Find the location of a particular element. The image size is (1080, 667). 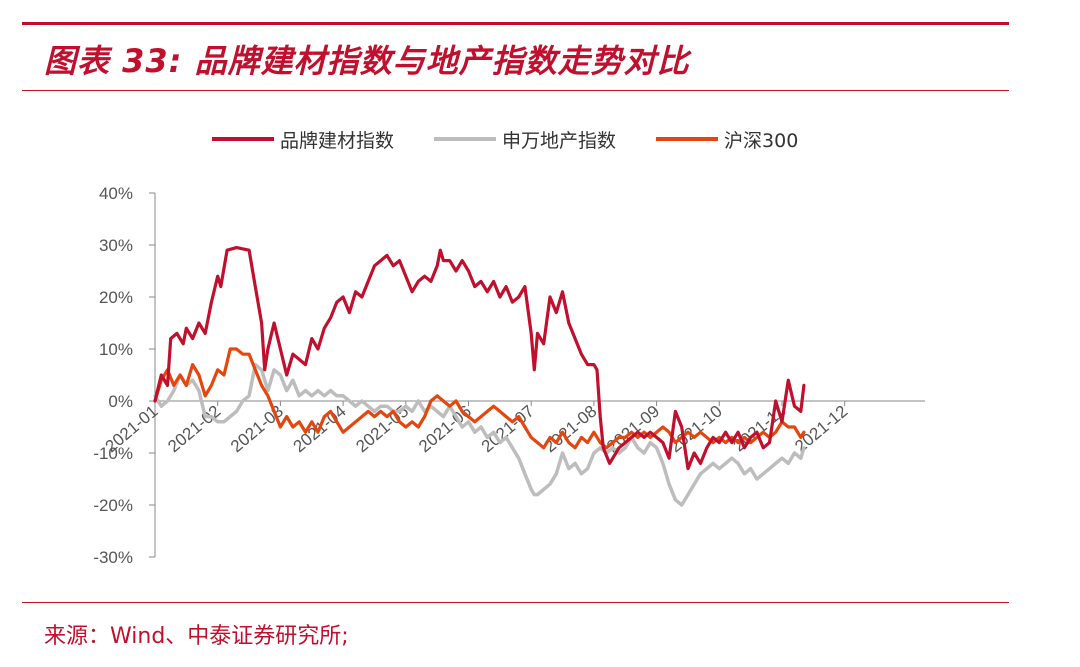

legend-item-brand-building-materials: 品牌建材指数 is located at coordinates (303, 139).